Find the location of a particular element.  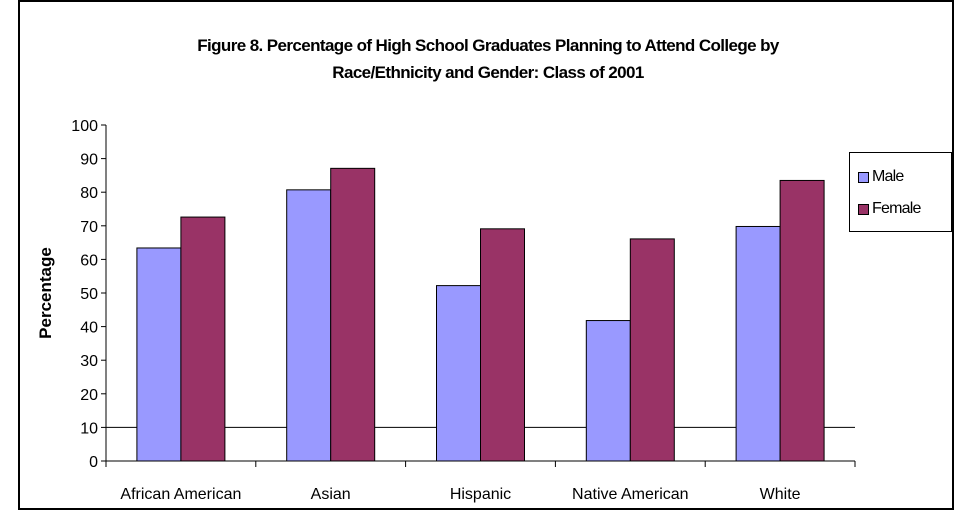

chart-title-line-2: Race/Ethnicity and Gender: Class of 2001 is located at coordinates (488, 72).